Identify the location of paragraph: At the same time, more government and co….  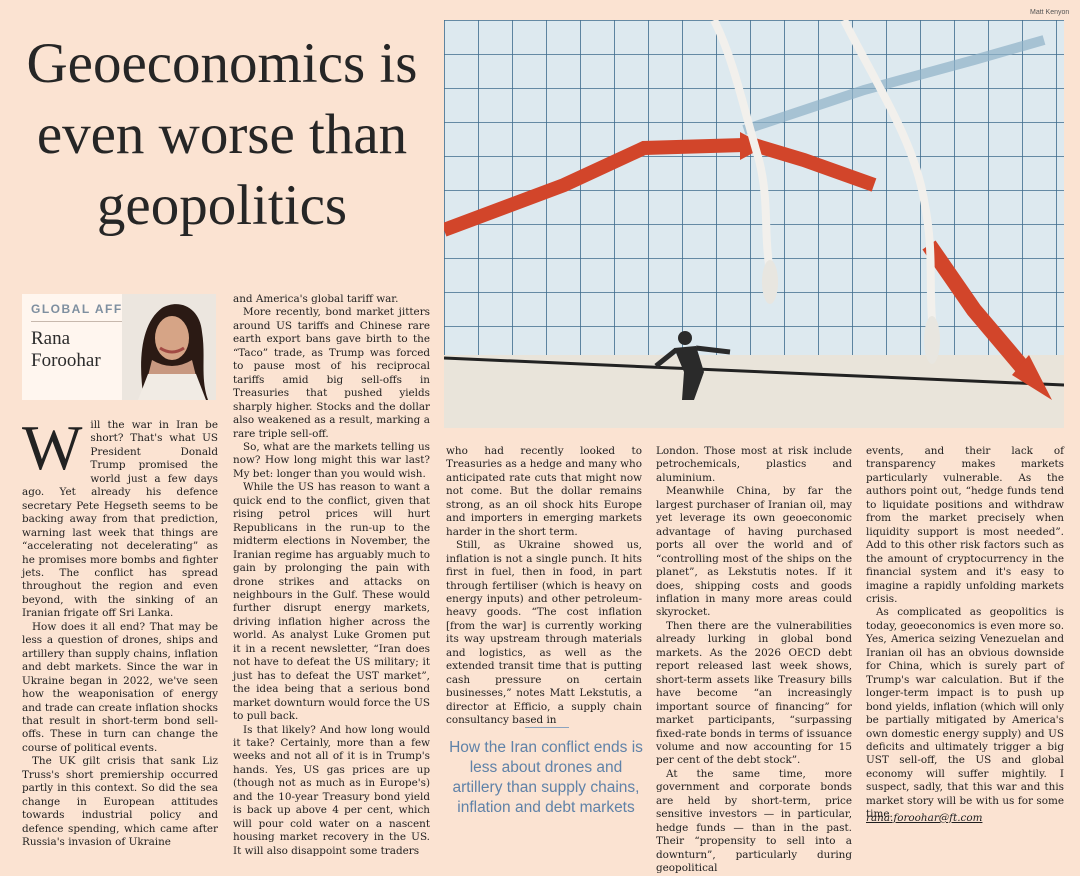
(754, 821).